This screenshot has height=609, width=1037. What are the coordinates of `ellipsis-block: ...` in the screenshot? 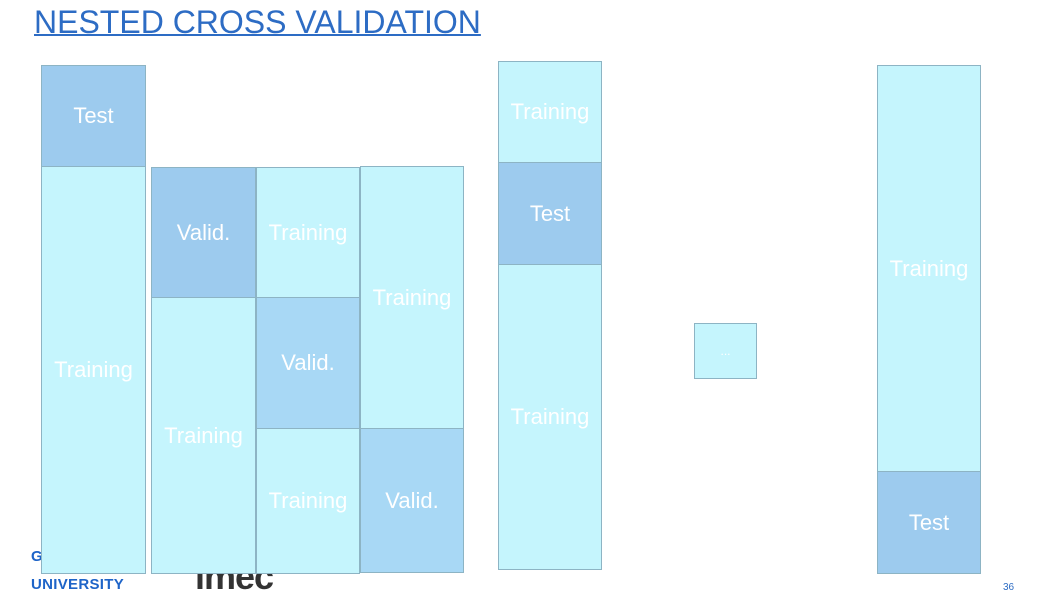 It's located at (725, 351).